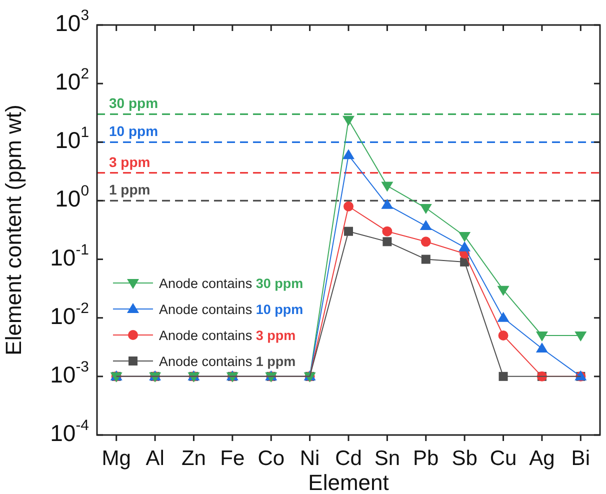 The height and width of the screenshot is (494, 606). Describe the element at coordinates (129, 162) in the screenshot. I see `ref-line-label: 3 ppm` at that location.